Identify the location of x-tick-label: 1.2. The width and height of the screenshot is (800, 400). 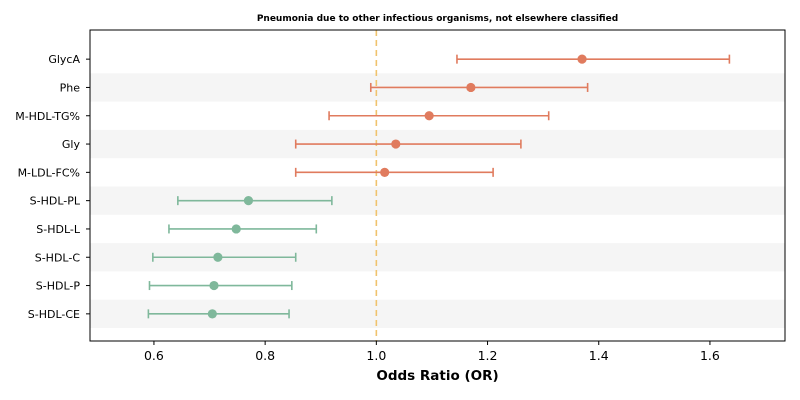
(488, 355).